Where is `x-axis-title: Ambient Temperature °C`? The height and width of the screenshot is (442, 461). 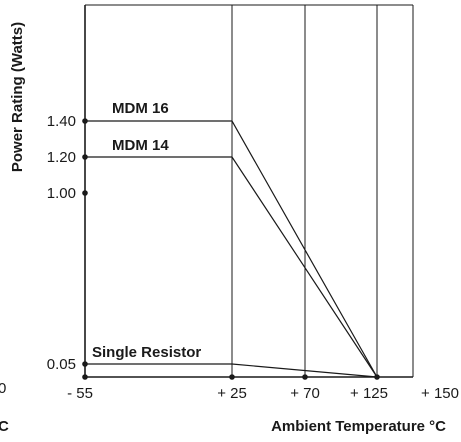
x-axis-title: Ambient Temperature °C is located at coordinates (358, 426).